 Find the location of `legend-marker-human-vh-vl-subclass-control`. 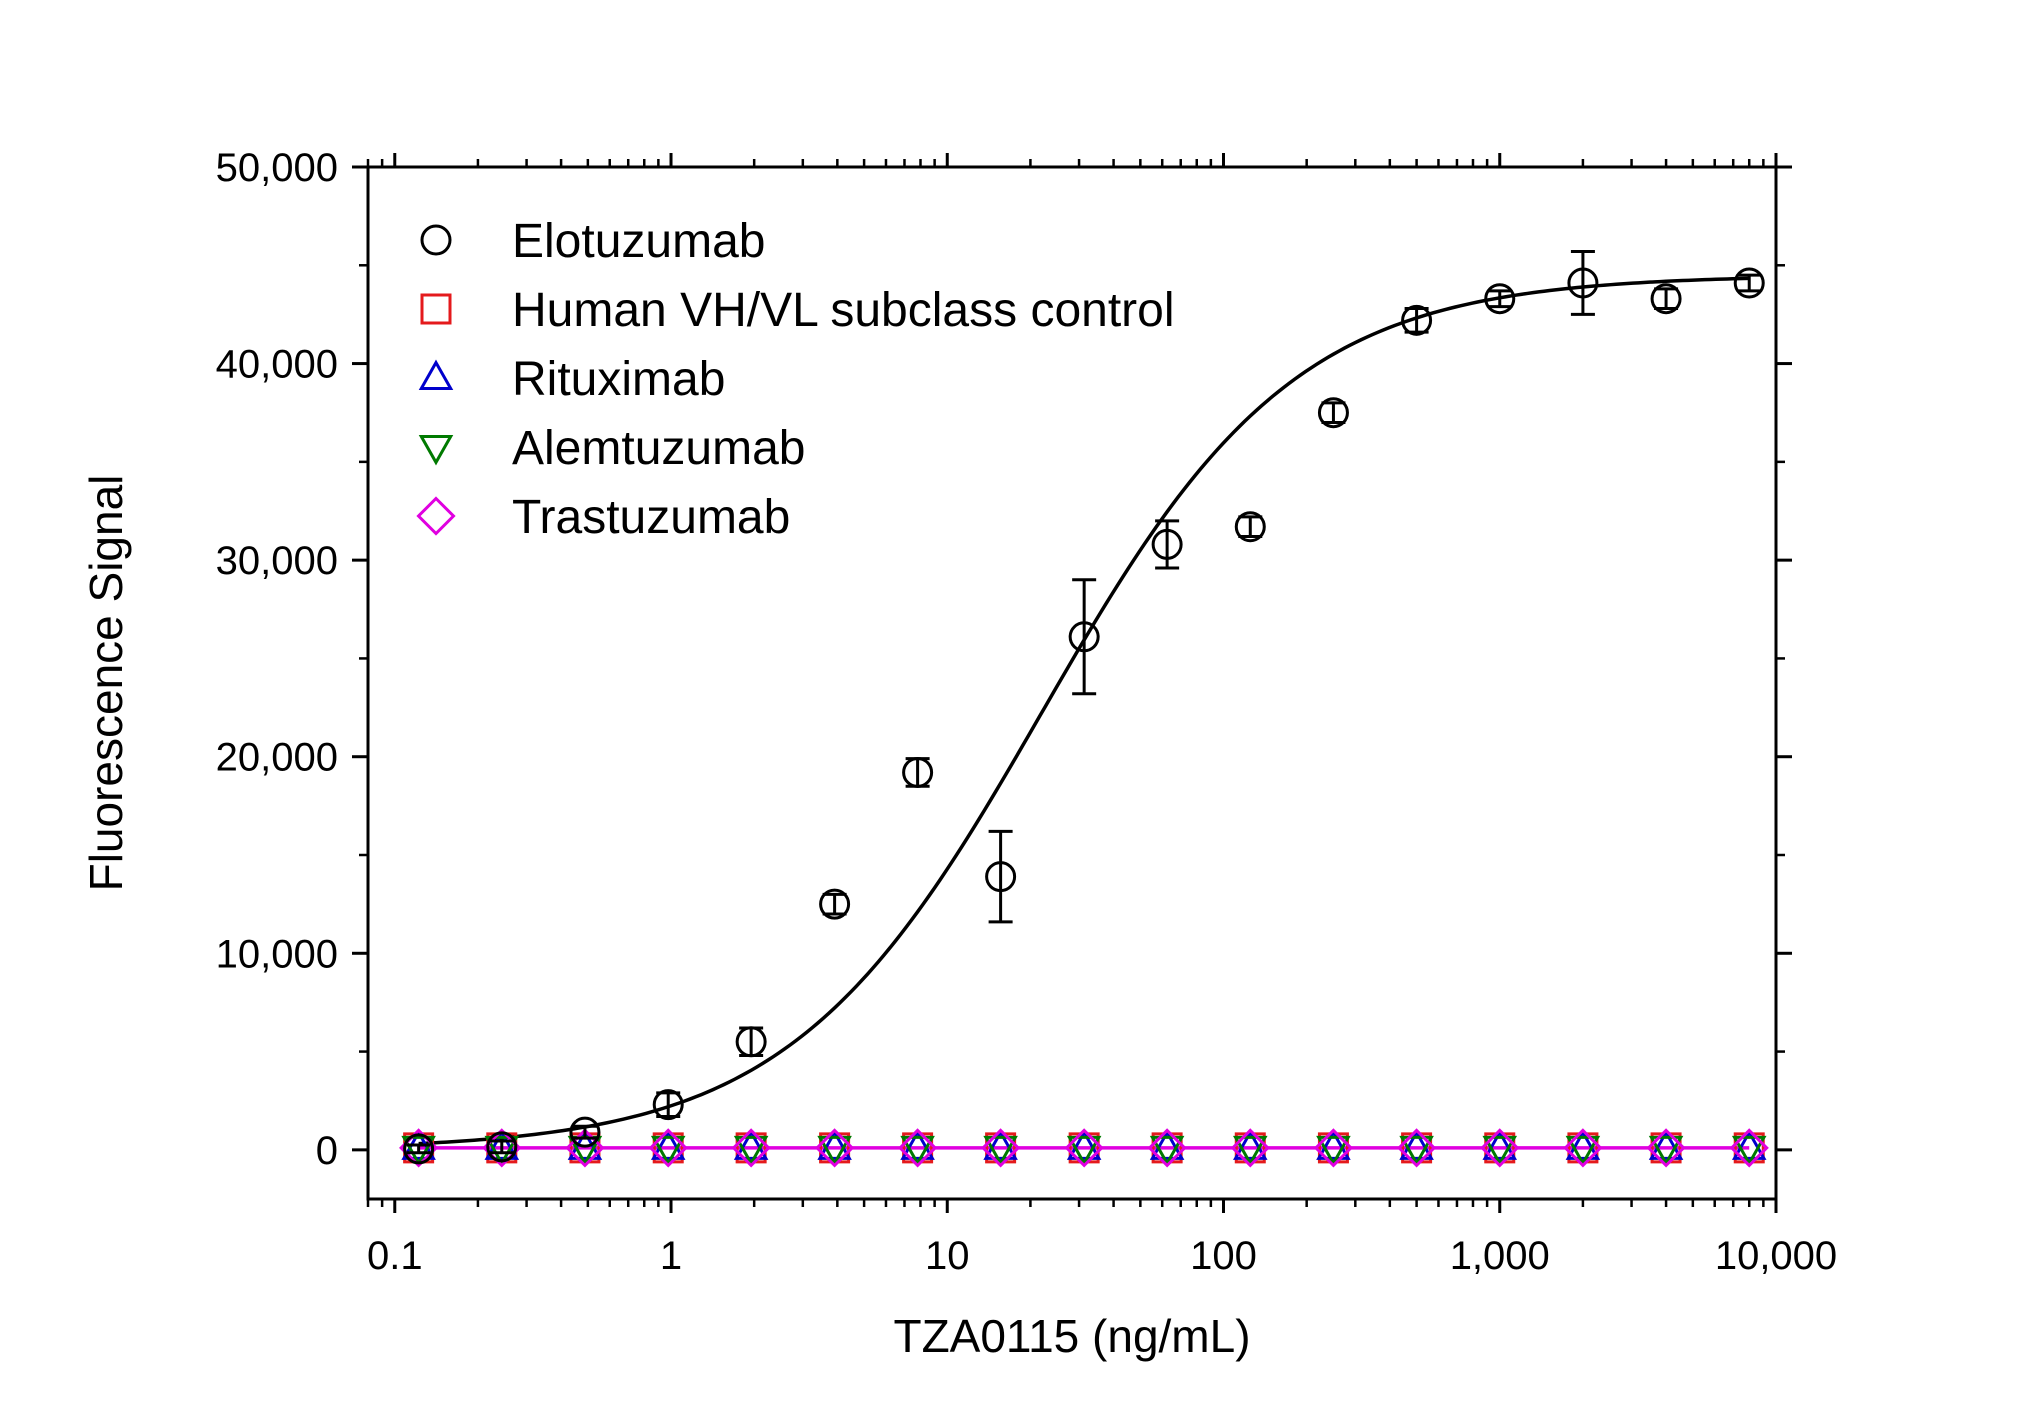

legend-marker-human-vh-vl-subclass-control is located at coordinates (436, 309).